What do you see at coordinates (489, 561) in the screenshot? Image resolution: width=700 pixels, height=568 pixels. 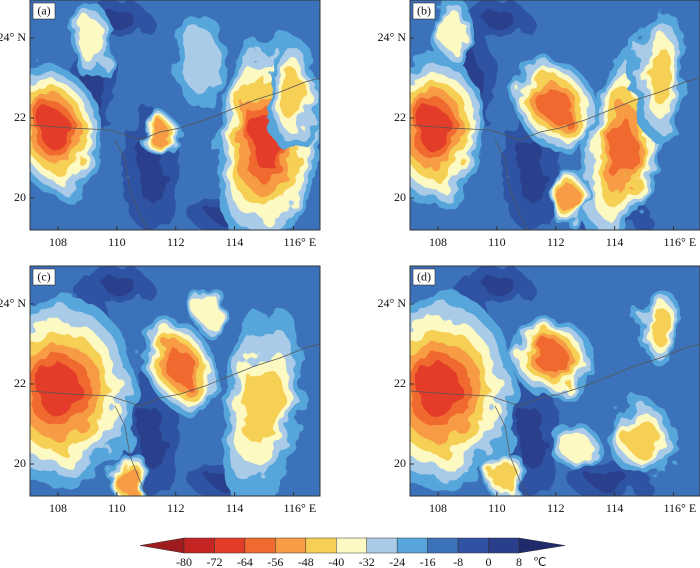 I see `colorbar-tick-label: 0` at bounding box center [489, 561].